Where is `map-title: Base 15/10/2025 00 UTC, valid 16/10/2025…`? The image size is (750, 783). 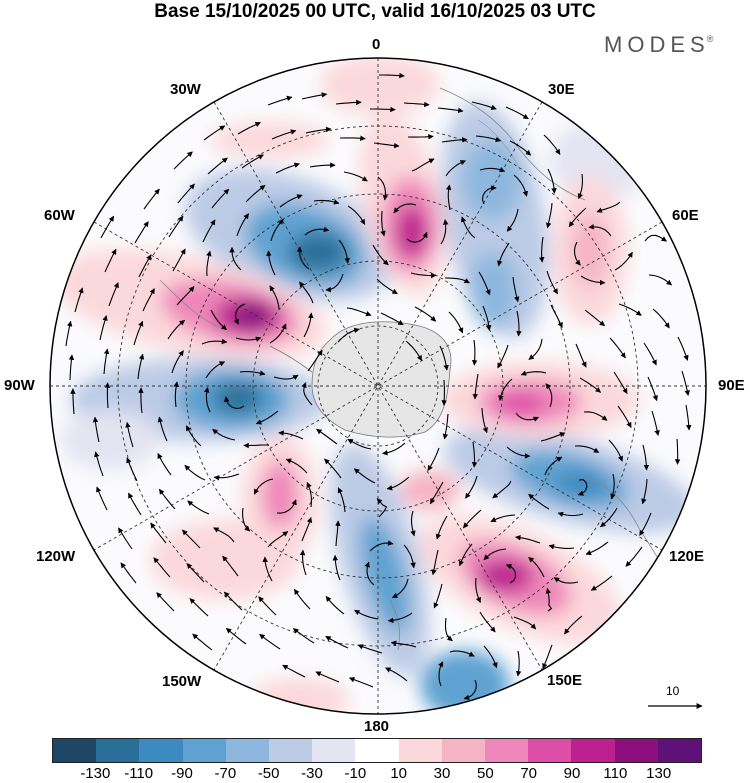
map-title: Base 15/10/2025 00 UTC, valid 16/10/2025… is located at coordinates (375, 11).